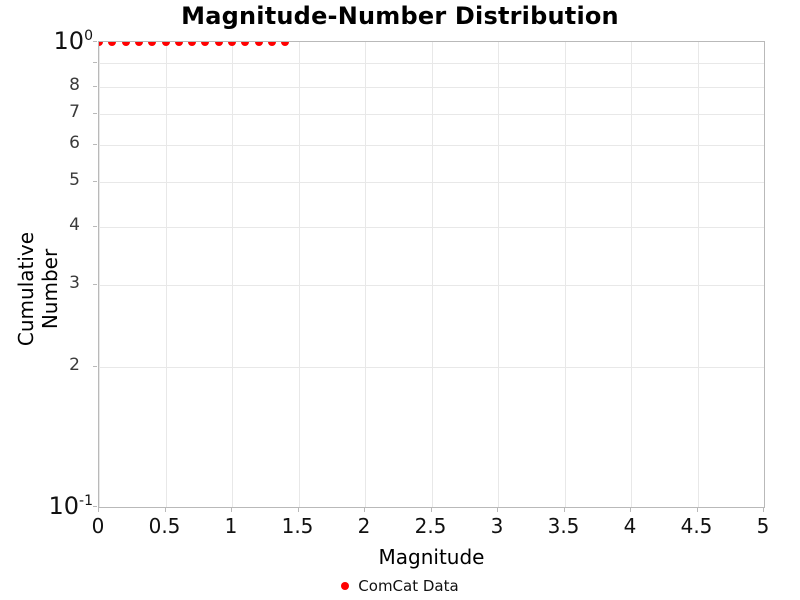  Describe the element at coordinates (431, 557) in the screenshot. I see `x-axis-title: Magnitude` at that location.